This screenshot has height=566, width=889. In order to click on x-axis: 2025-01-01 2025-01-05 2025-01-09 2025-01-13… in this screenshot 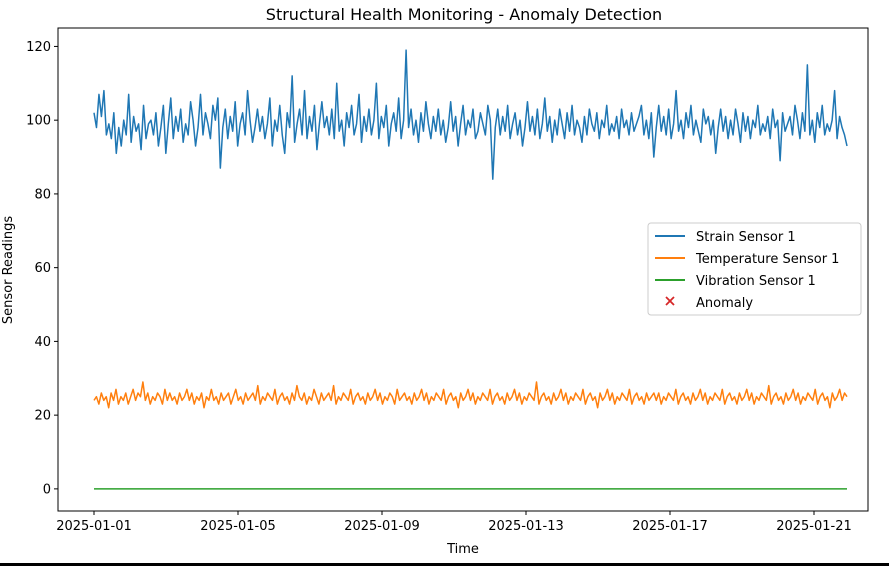, I will do `click(454, 522)`.